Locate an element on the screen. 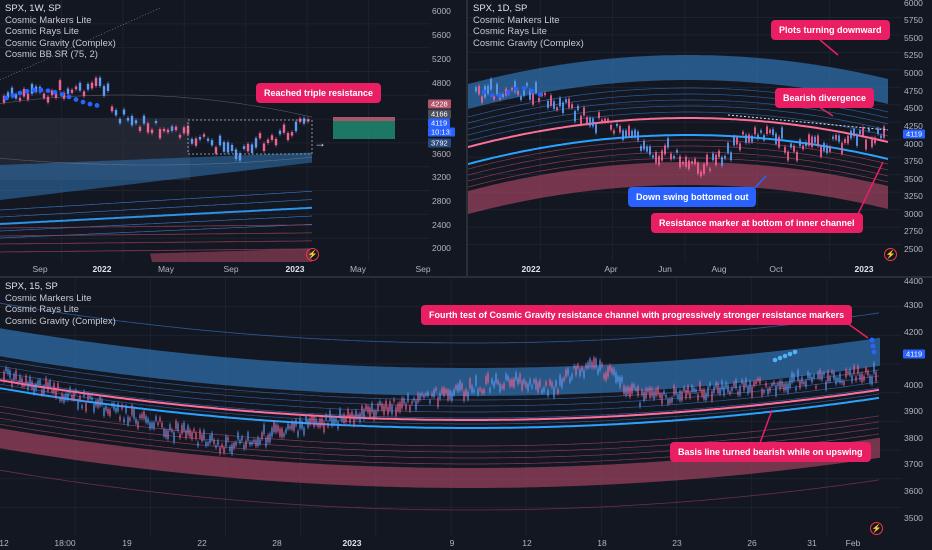  y-tick: 3800 is located at coordinates (913, 438).